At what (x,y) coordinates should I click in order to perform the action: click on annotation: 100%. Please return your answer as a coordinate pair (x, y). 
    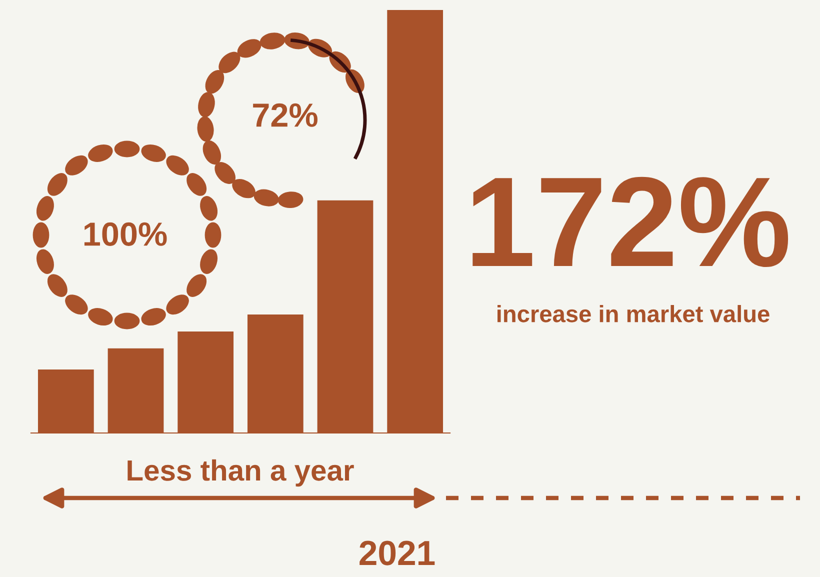
    Looking at the image, I should click on (125, 234).